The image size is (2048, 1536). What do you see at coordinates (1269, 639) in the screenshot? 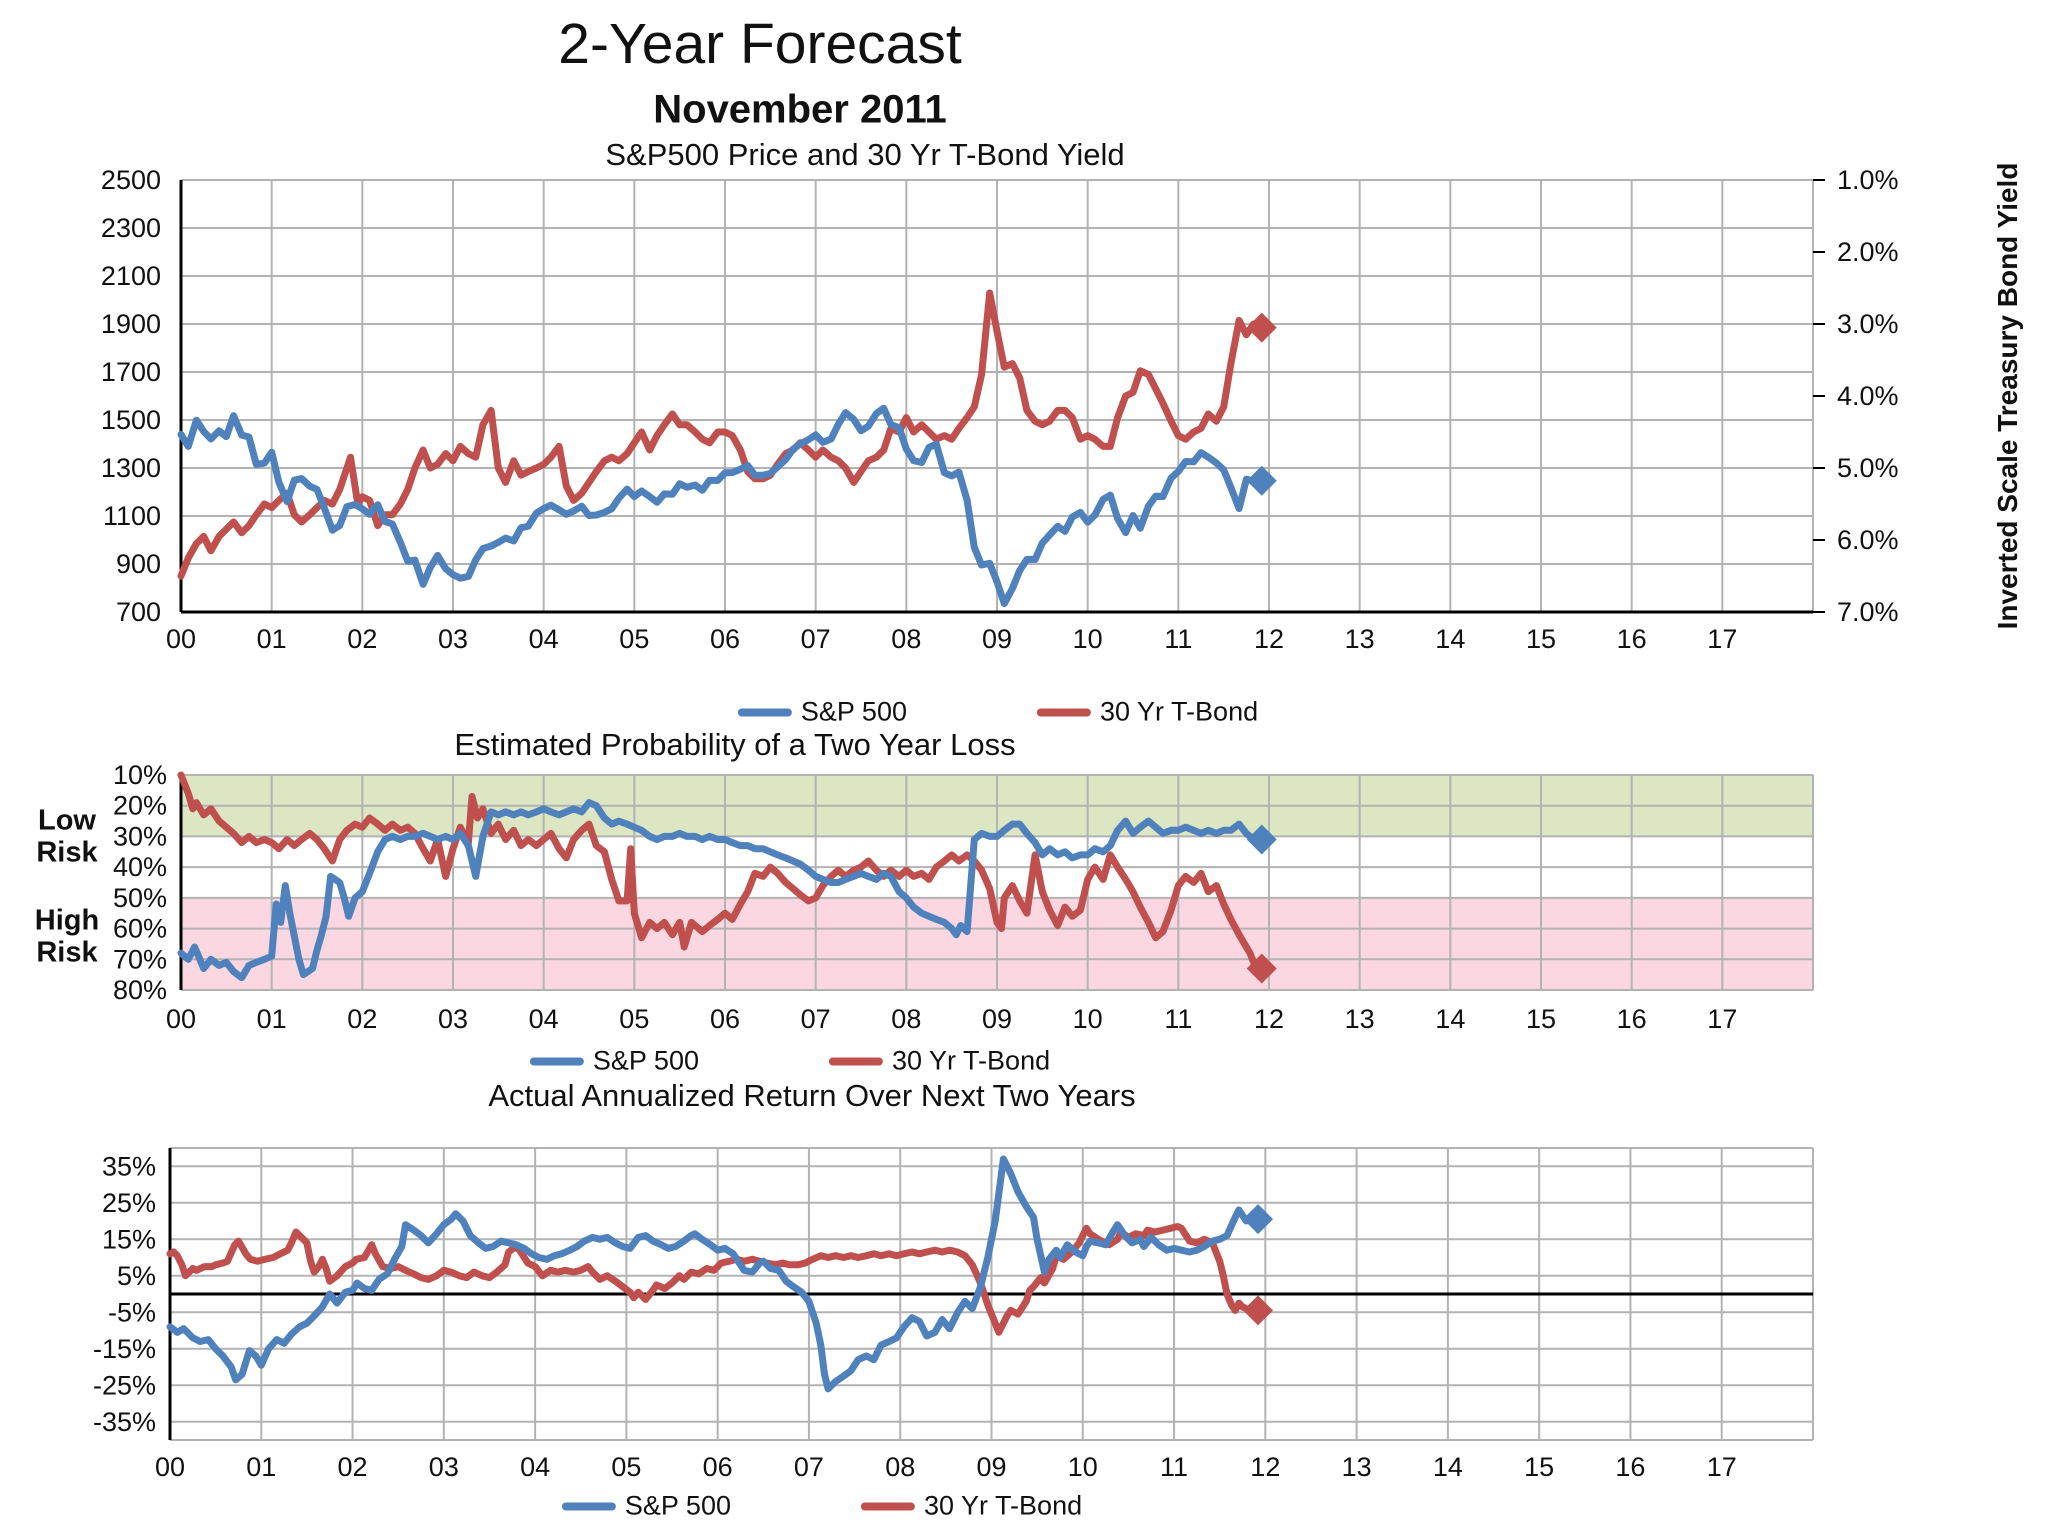
I see `x-axis-tick-label: 12` at bounding box center [1269, 639].